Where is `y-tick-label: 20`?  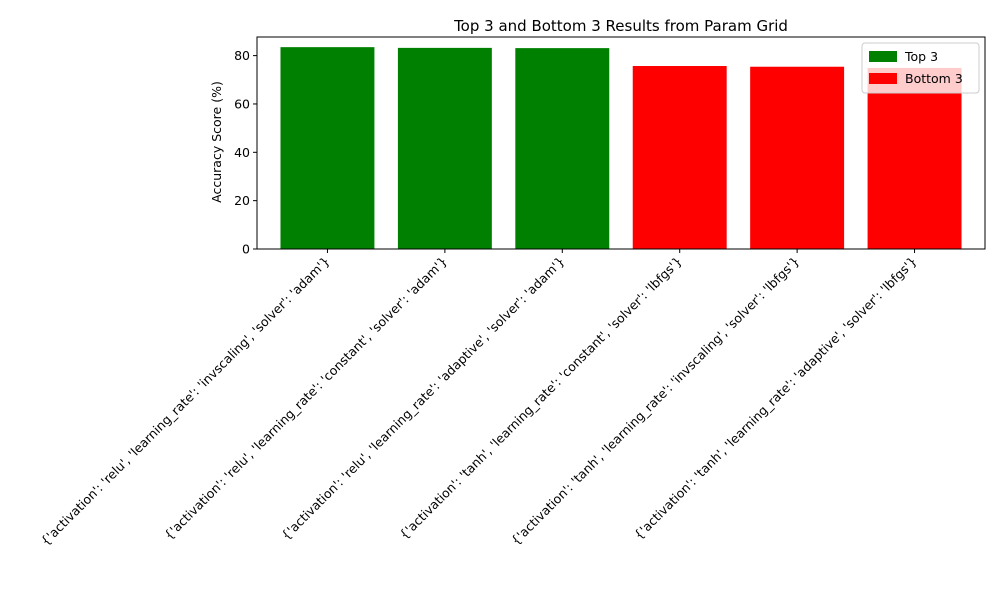
y-tick-label: 20 is located at coordinates (242, 200).